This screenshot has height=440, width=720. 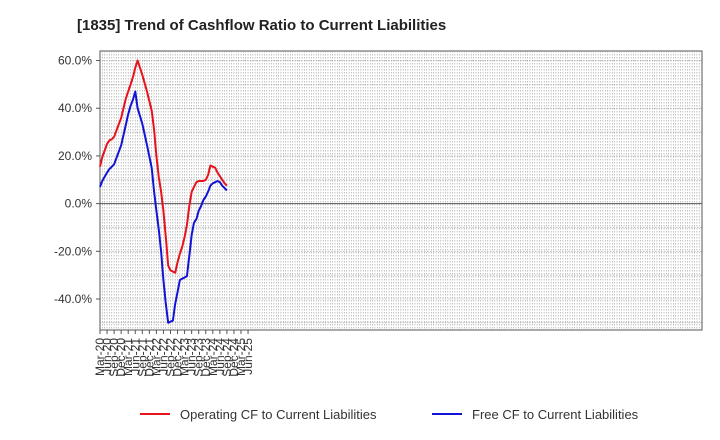 What do you see at coordinates (163, 166) in the screenshot?
I see `series-line-operating-cf` at bounding box center [163, 166].